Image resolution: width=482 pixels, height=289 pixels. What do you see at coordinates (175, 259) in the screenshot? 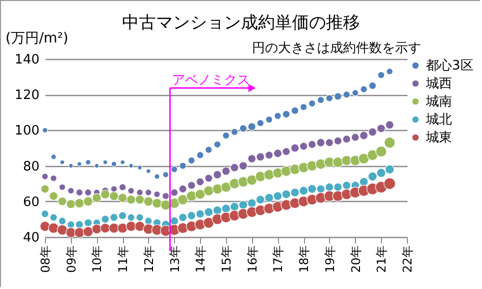
I see `x-tick-label: 13年` at bounding box center [175, 259].